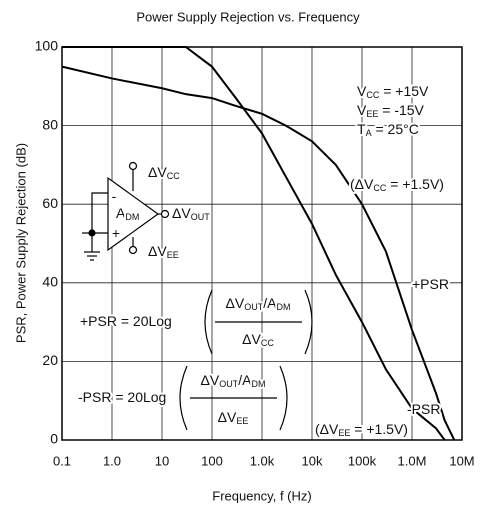  I want to click on annotation: -PSR, so click(423, 409).